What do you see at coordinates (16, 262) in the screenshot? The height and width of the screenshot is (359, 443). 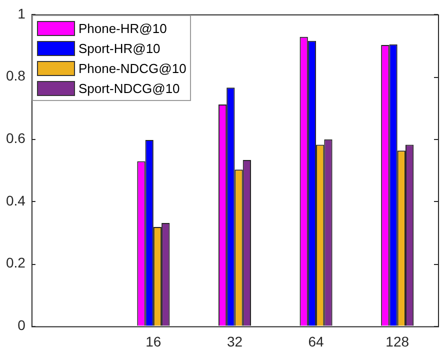 I see `y-tick-label: 0.2` at bounding box center [16, 262].